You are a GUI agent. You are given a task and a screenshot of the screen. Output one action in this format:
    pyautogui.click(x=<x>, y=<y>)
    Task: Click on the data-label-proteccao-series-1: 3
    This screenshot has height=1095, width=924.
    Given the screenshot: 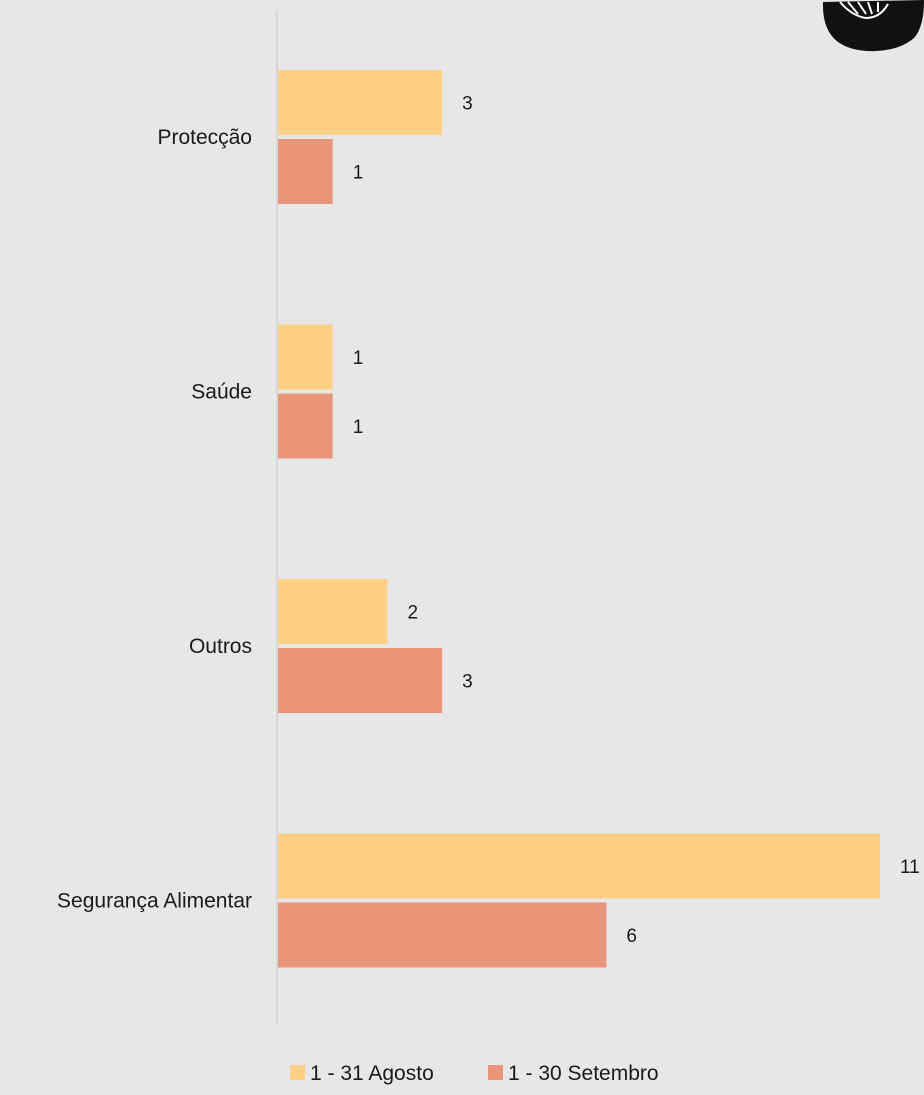 What is the action you would take?
    pyautogui.click(x=467, y=104)
    